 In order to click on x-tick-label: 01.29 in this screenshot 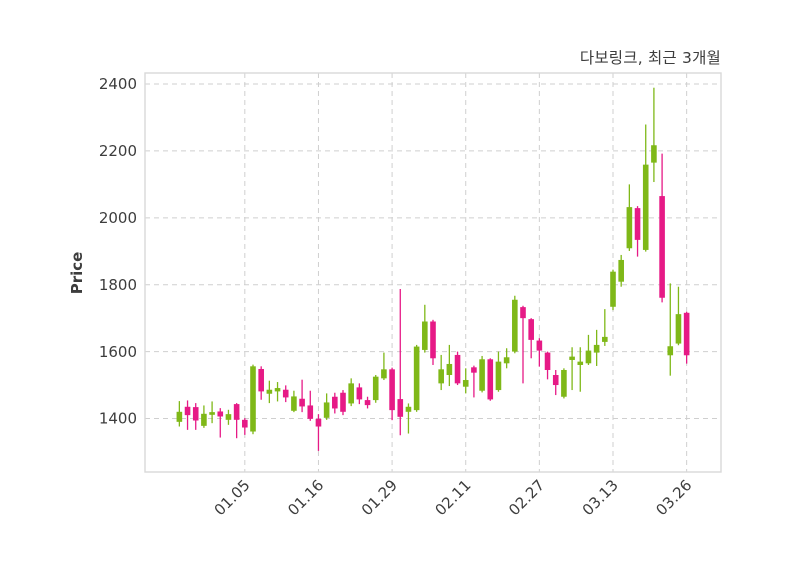, I will do `click(379, 497)`.